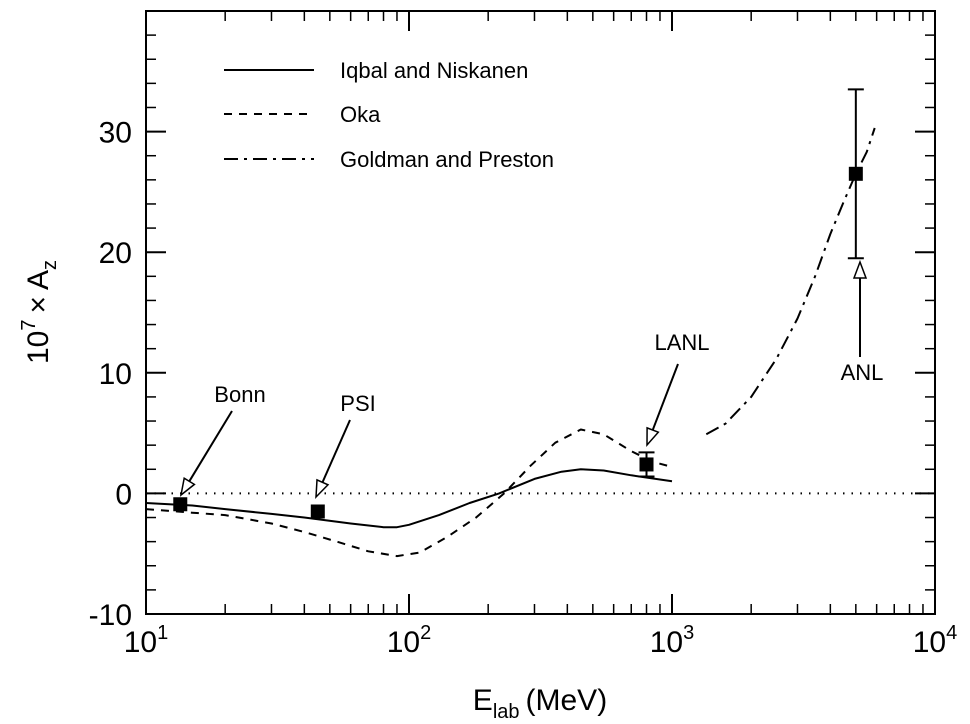 The width and height of the screenshot is (970, 724). Describe the element at coordinates (862, 372) in the screenshot. I see `annotation-anl: ANL` at that location.